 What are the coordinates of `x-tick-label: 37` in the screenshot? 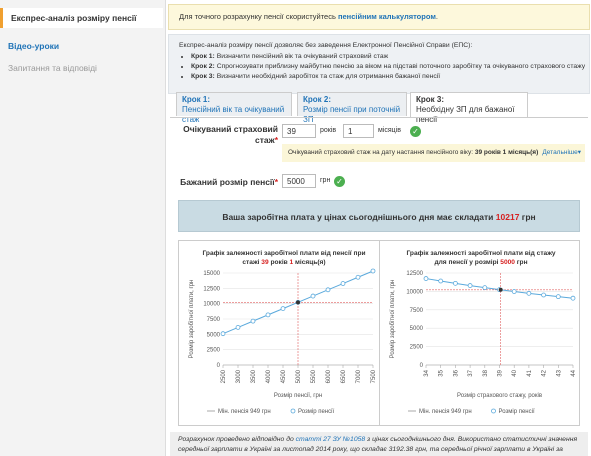 It's located at (471, 372).